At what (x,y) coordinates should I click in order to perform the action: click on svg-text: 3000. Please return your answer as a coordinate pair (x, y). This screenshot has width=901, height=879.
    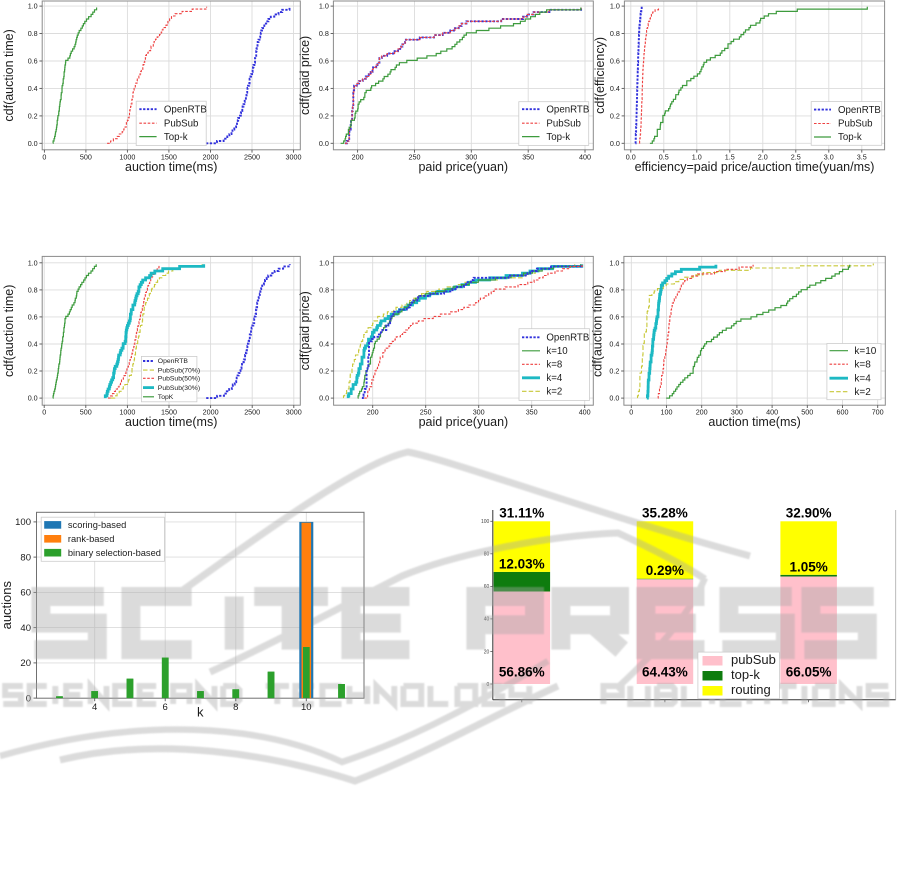
    Looking at the image, I should click on (294, 412).